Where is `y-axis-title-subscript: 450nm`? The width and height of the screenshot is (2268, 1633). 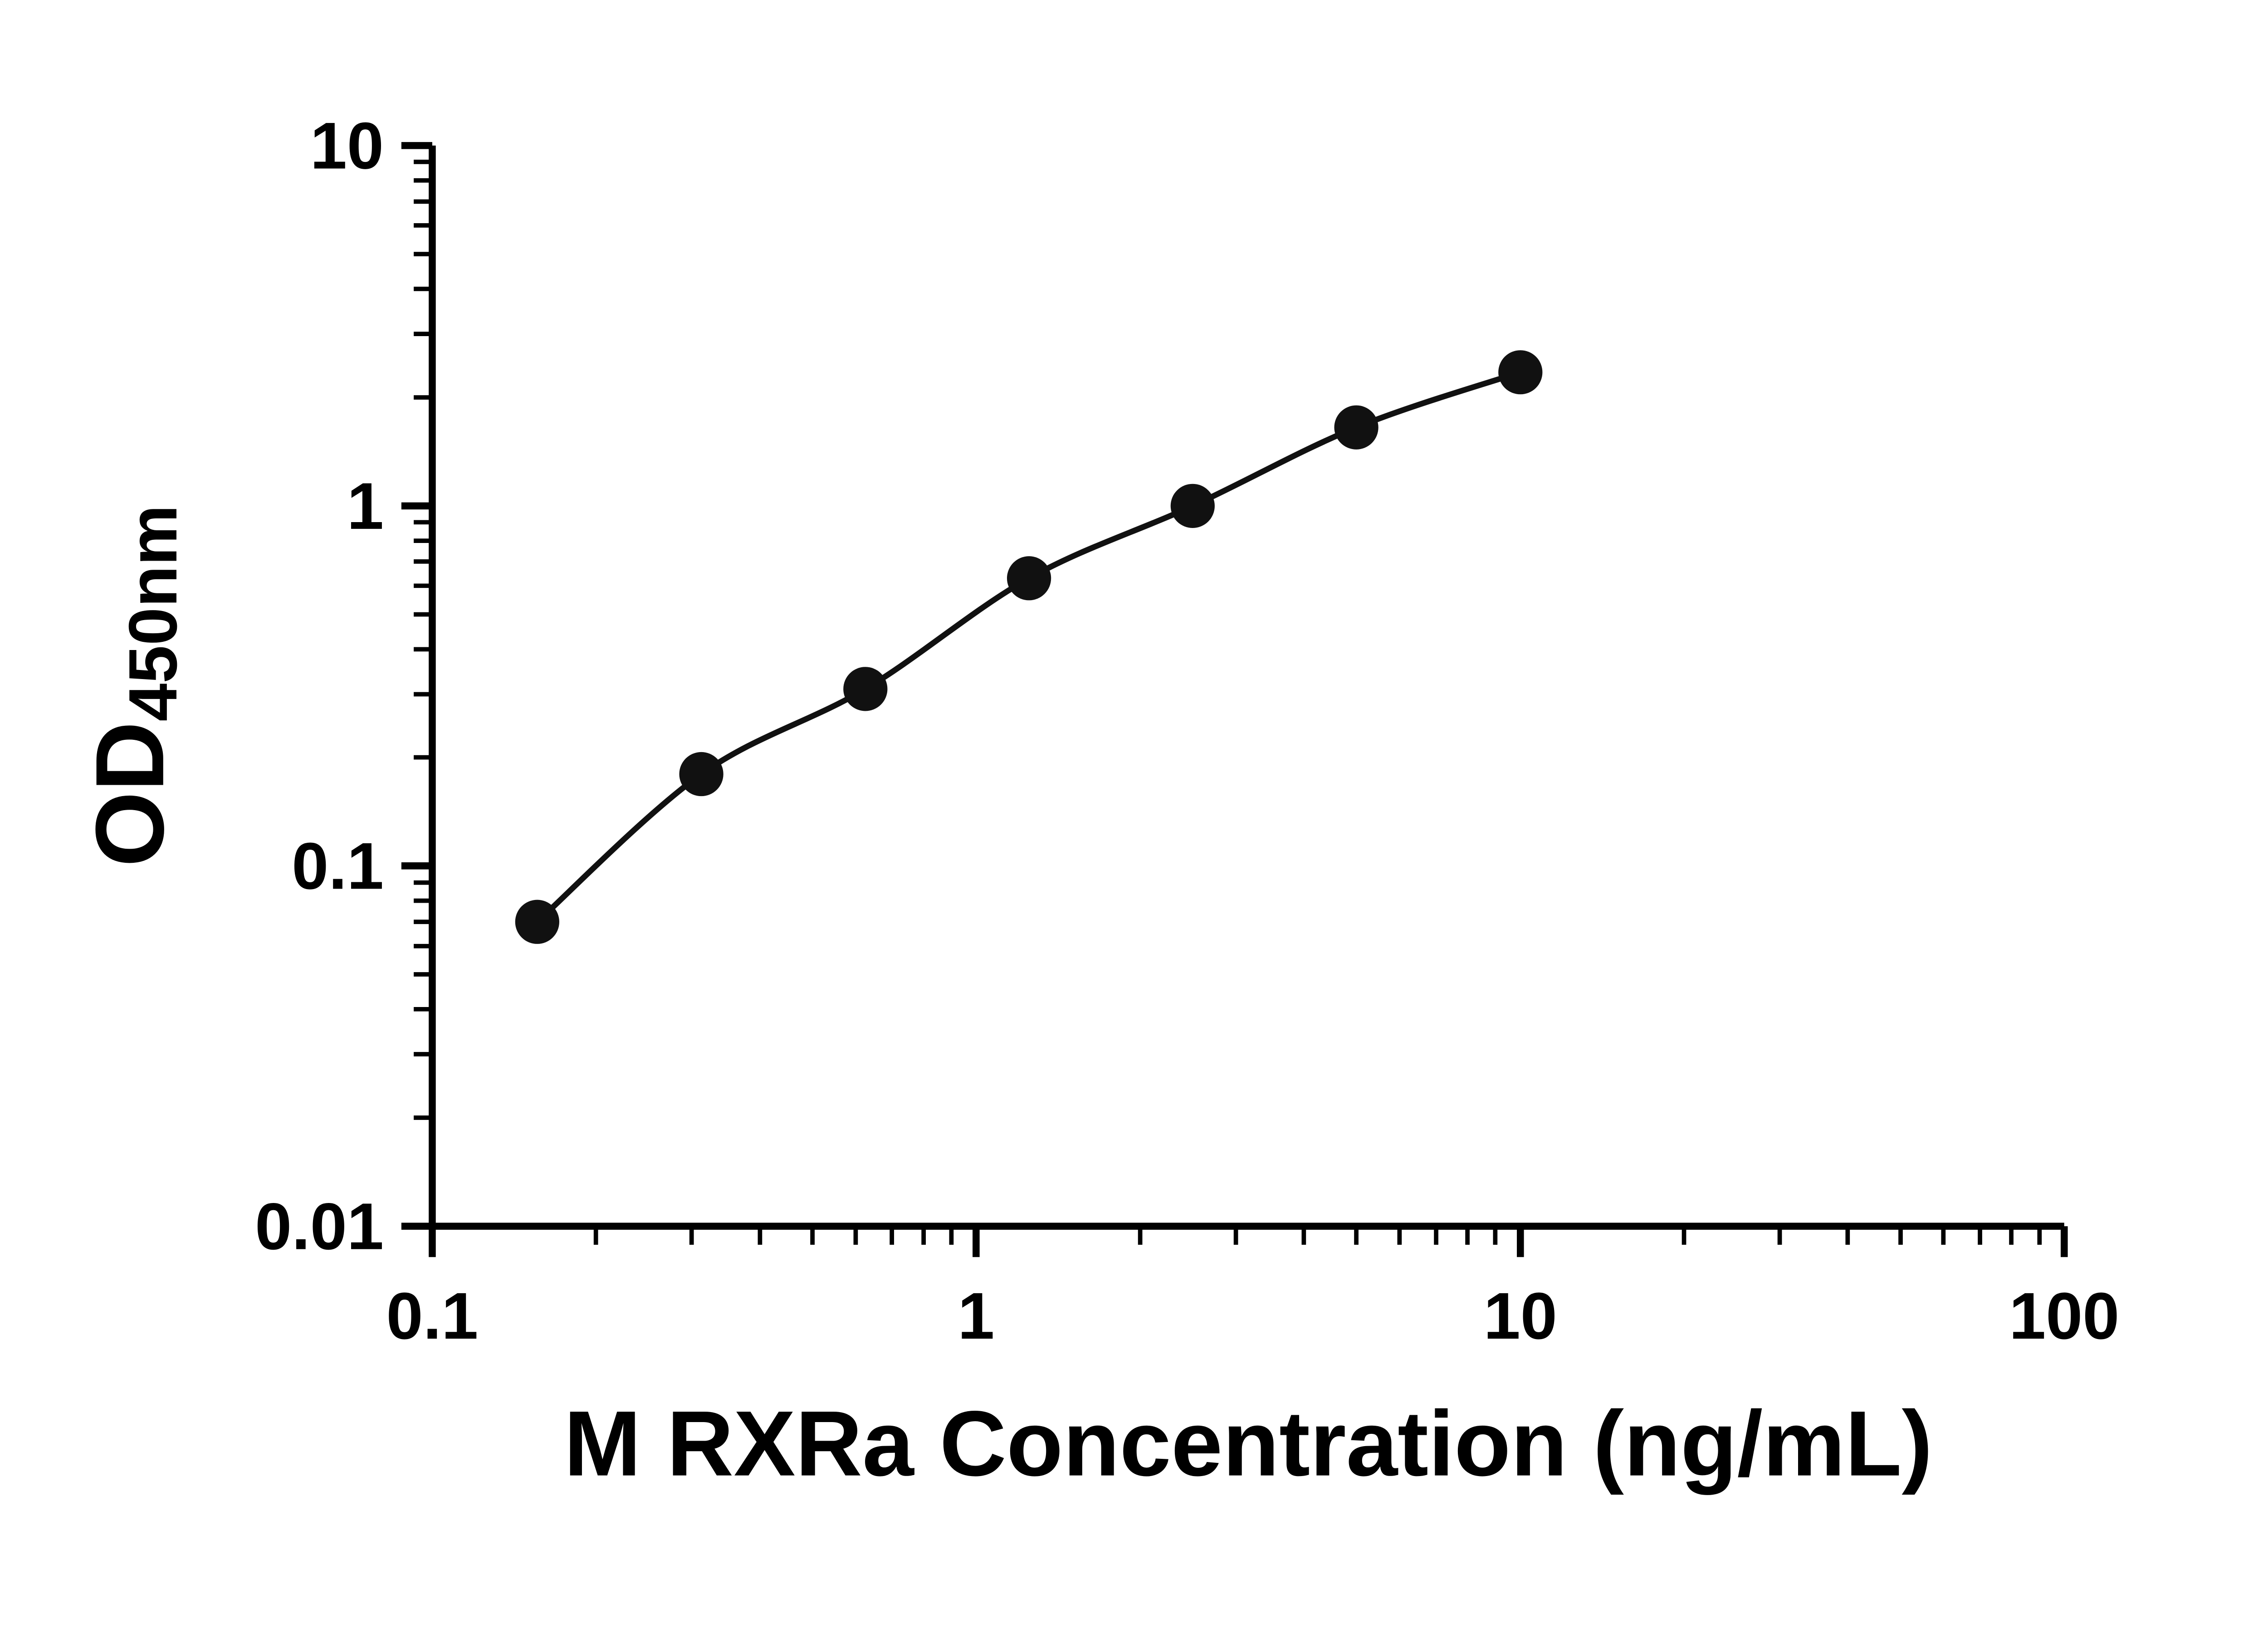 y-axis-title-subscript: 450nm is located at coordinates (153, 613).